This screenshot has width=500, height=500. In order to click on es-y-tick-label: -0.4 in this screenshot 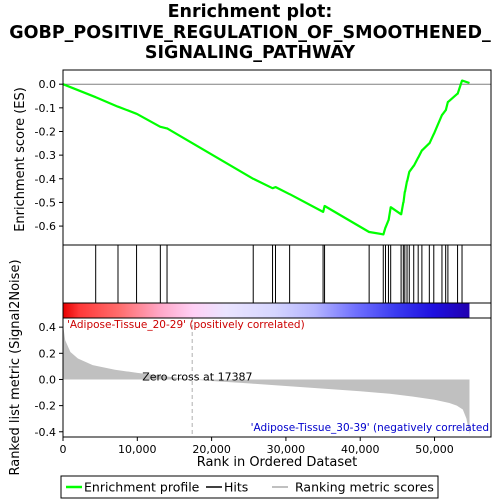, I will do `click(45, 179)`.